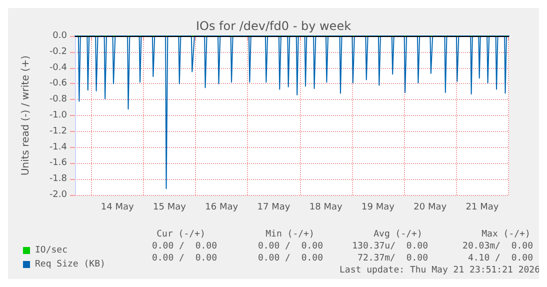  What do you see at coordinates (506, 235) in the screenshot?
I see `text: Max (-/+)` at bounding box center [506, 235].